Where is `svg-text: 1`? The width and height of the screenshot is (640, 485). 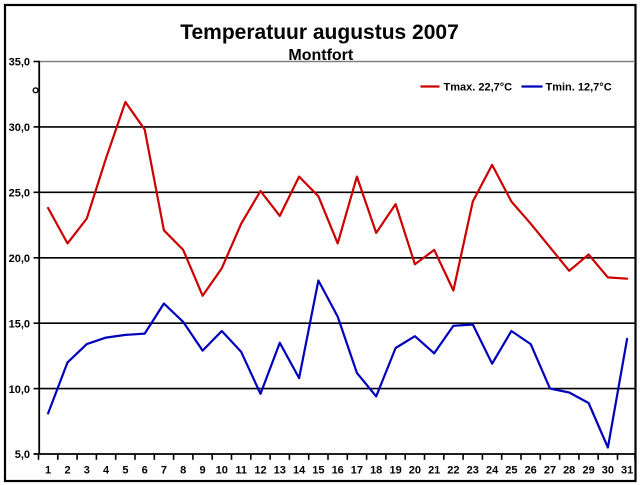
svg-text: 1 is located at coordinates (48, 471).